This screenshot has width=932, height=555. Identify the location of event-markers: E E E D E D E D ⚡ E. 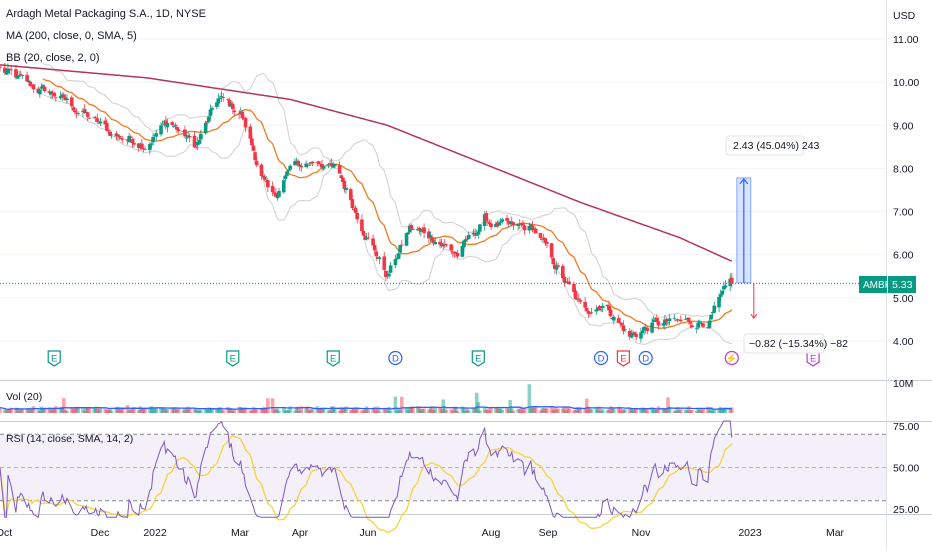
(433, 358).